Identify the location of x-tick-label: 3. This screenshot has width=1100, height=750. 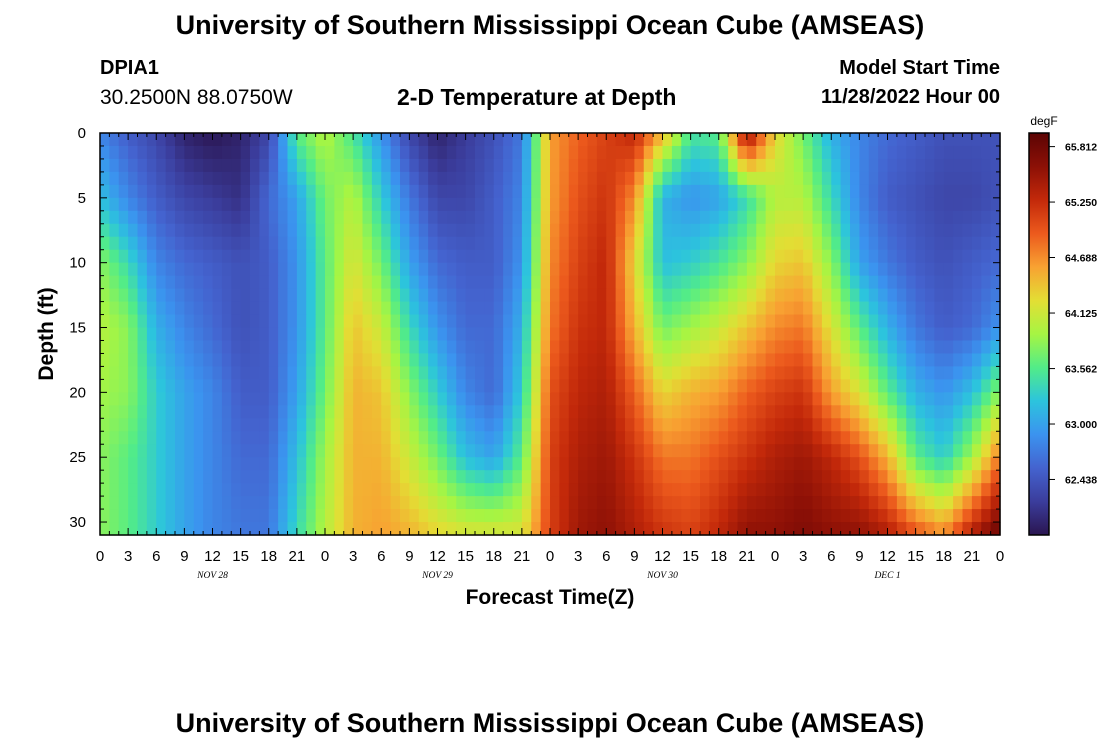
(128, 556).